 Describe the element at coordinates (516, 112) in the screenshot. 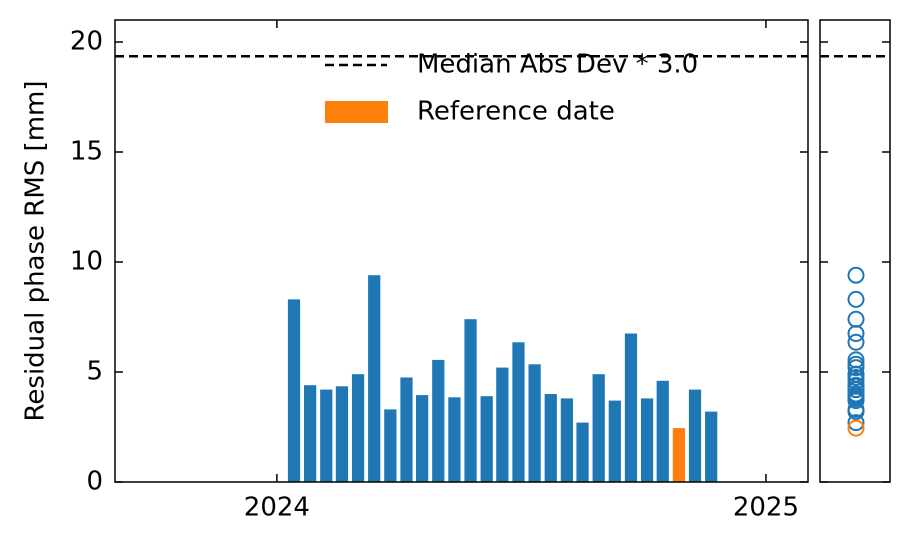

I see `legend-label: Reference date` at that location.